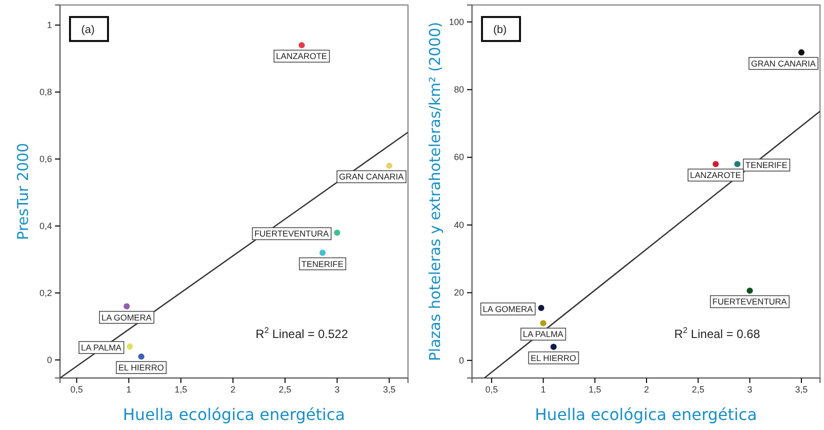  I want to click on y-tick-label: 1, so click(49, 25).